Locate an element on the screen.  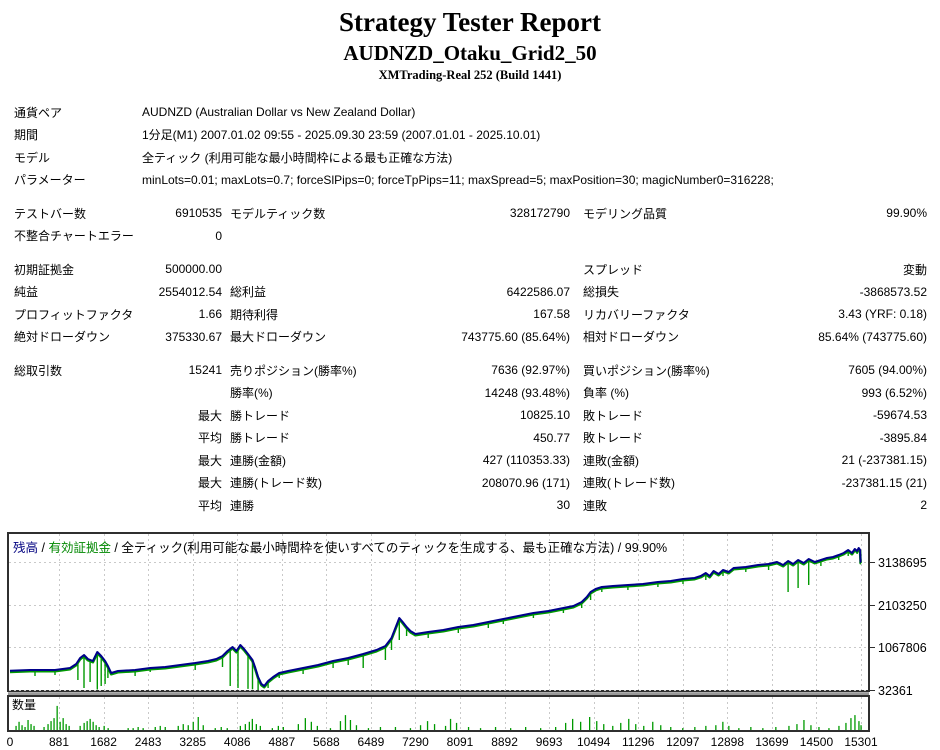
row-value: 1.66 is located at coordinates (210, 314).